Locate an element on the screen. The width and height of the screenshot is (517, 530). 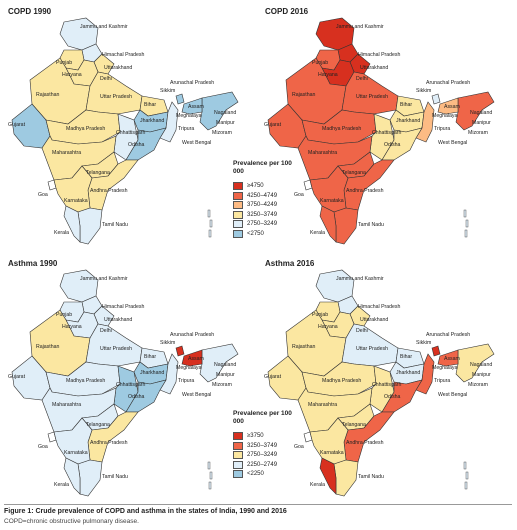
legend-item: ≥3750 is located at coordinates (248, 436).